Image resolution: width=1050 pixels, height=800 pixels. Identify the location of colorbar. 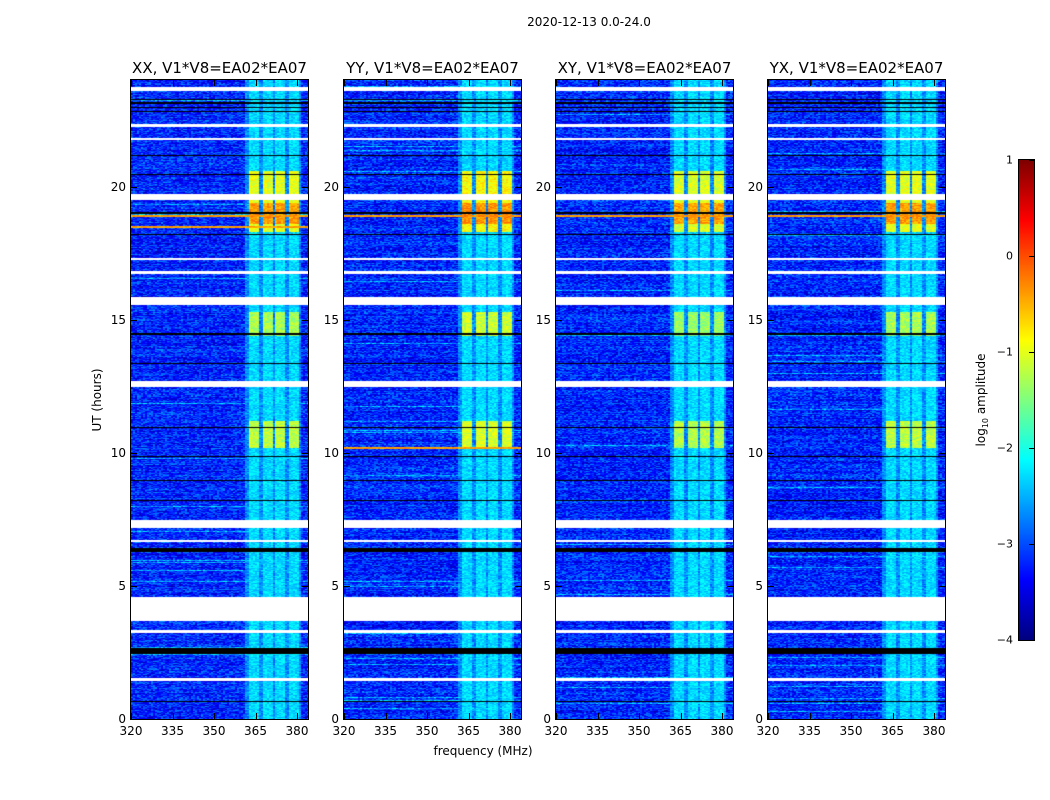
(1026, 400).